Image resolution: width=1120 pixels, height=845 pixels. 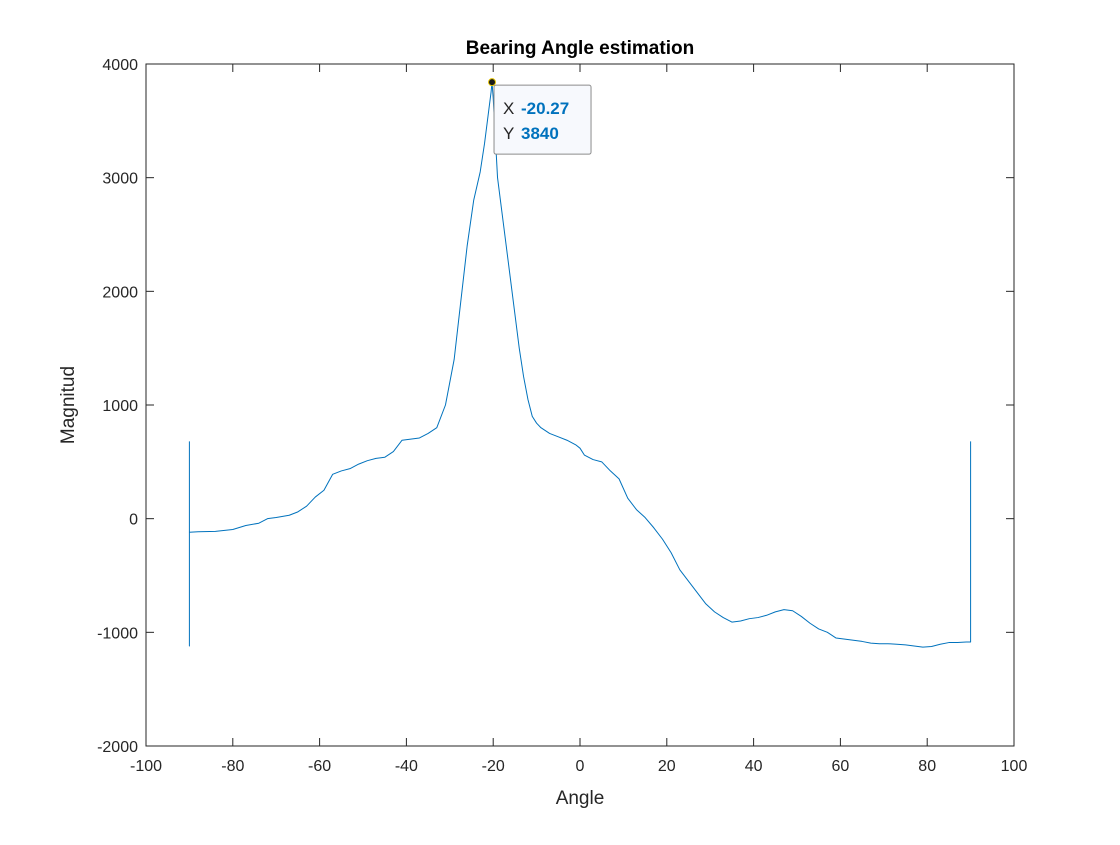 What do you see at coordinates (319, 766) in the screenshot?
I see `x-tick-label: -60` at bounding box center [319, 766].